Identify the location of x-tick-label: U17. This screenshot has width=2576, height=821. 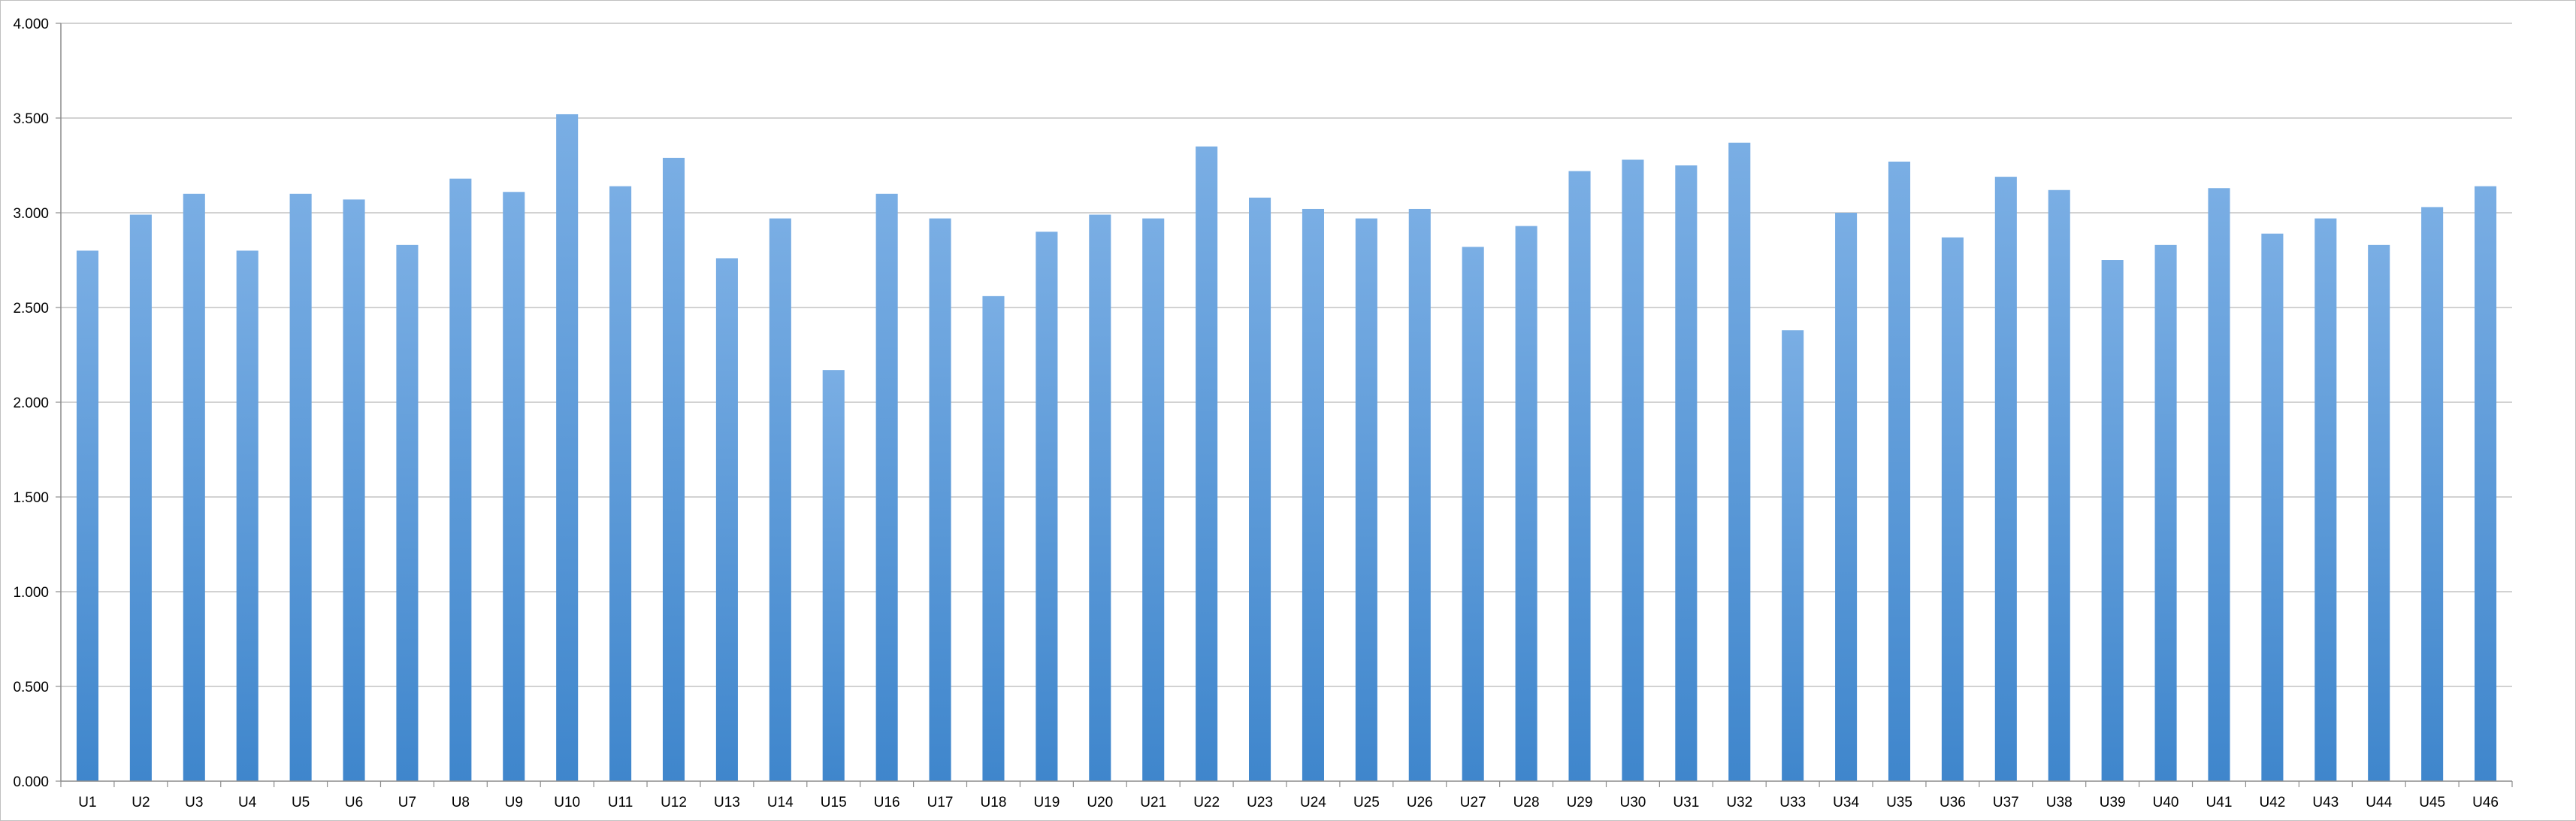
(941, 802).